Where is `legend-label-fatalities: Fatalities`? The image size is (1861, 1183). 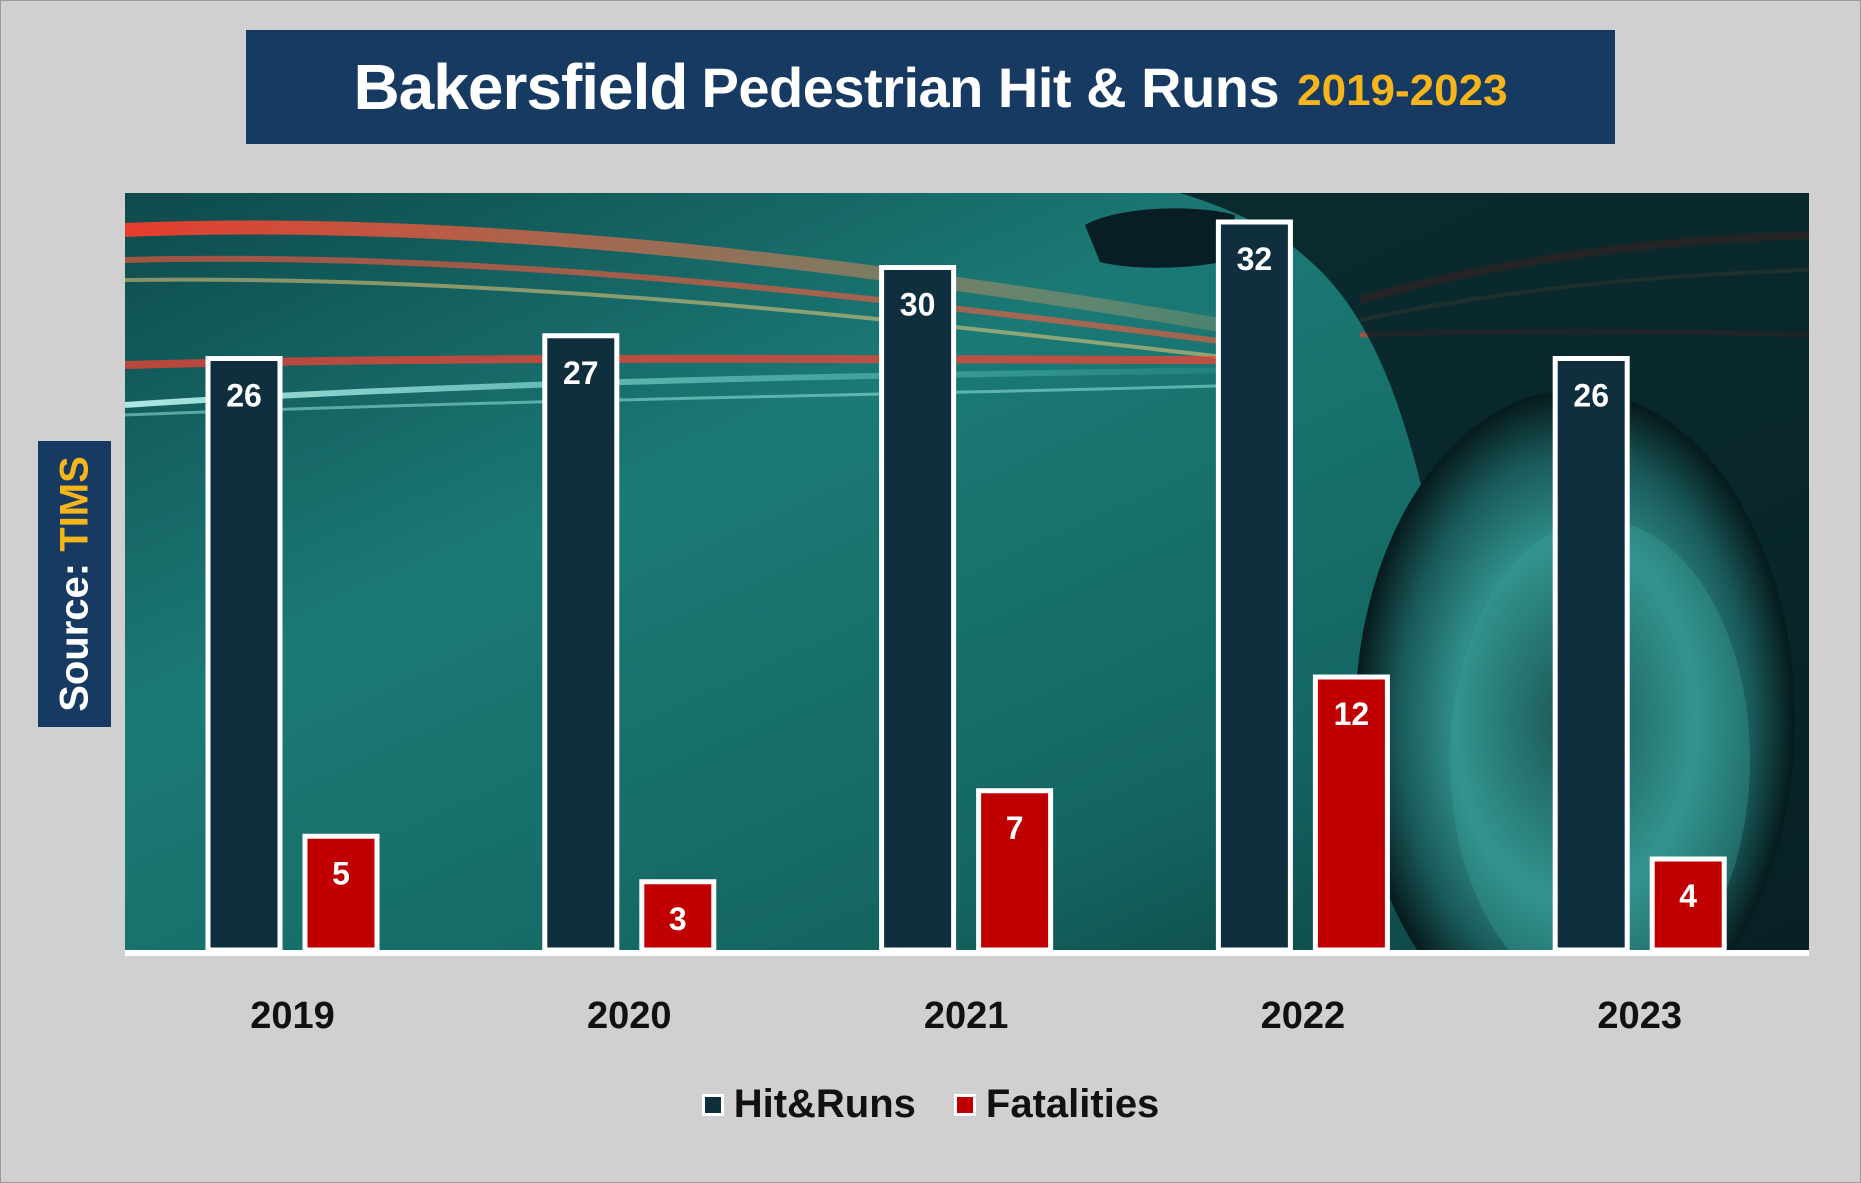
legend-label-fatalities: Fatalities is located at coordinates (1072, 1104).